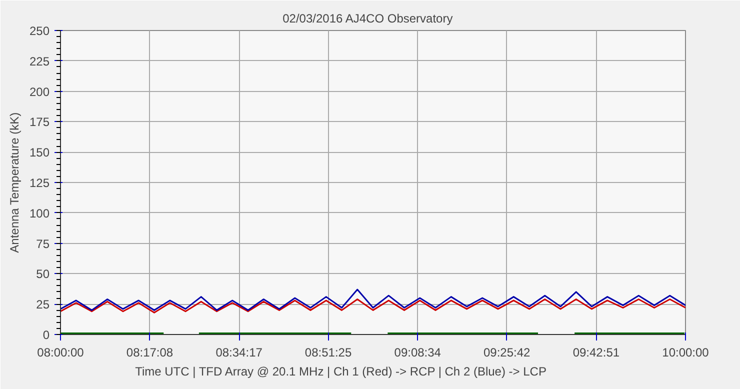 Image resolution: width=740 pixels, height=389 pixels. What do you see at coordinates (39, 183) in the screenshot?
I see `y-tick-label: 125` at bounding box center [39, 183].